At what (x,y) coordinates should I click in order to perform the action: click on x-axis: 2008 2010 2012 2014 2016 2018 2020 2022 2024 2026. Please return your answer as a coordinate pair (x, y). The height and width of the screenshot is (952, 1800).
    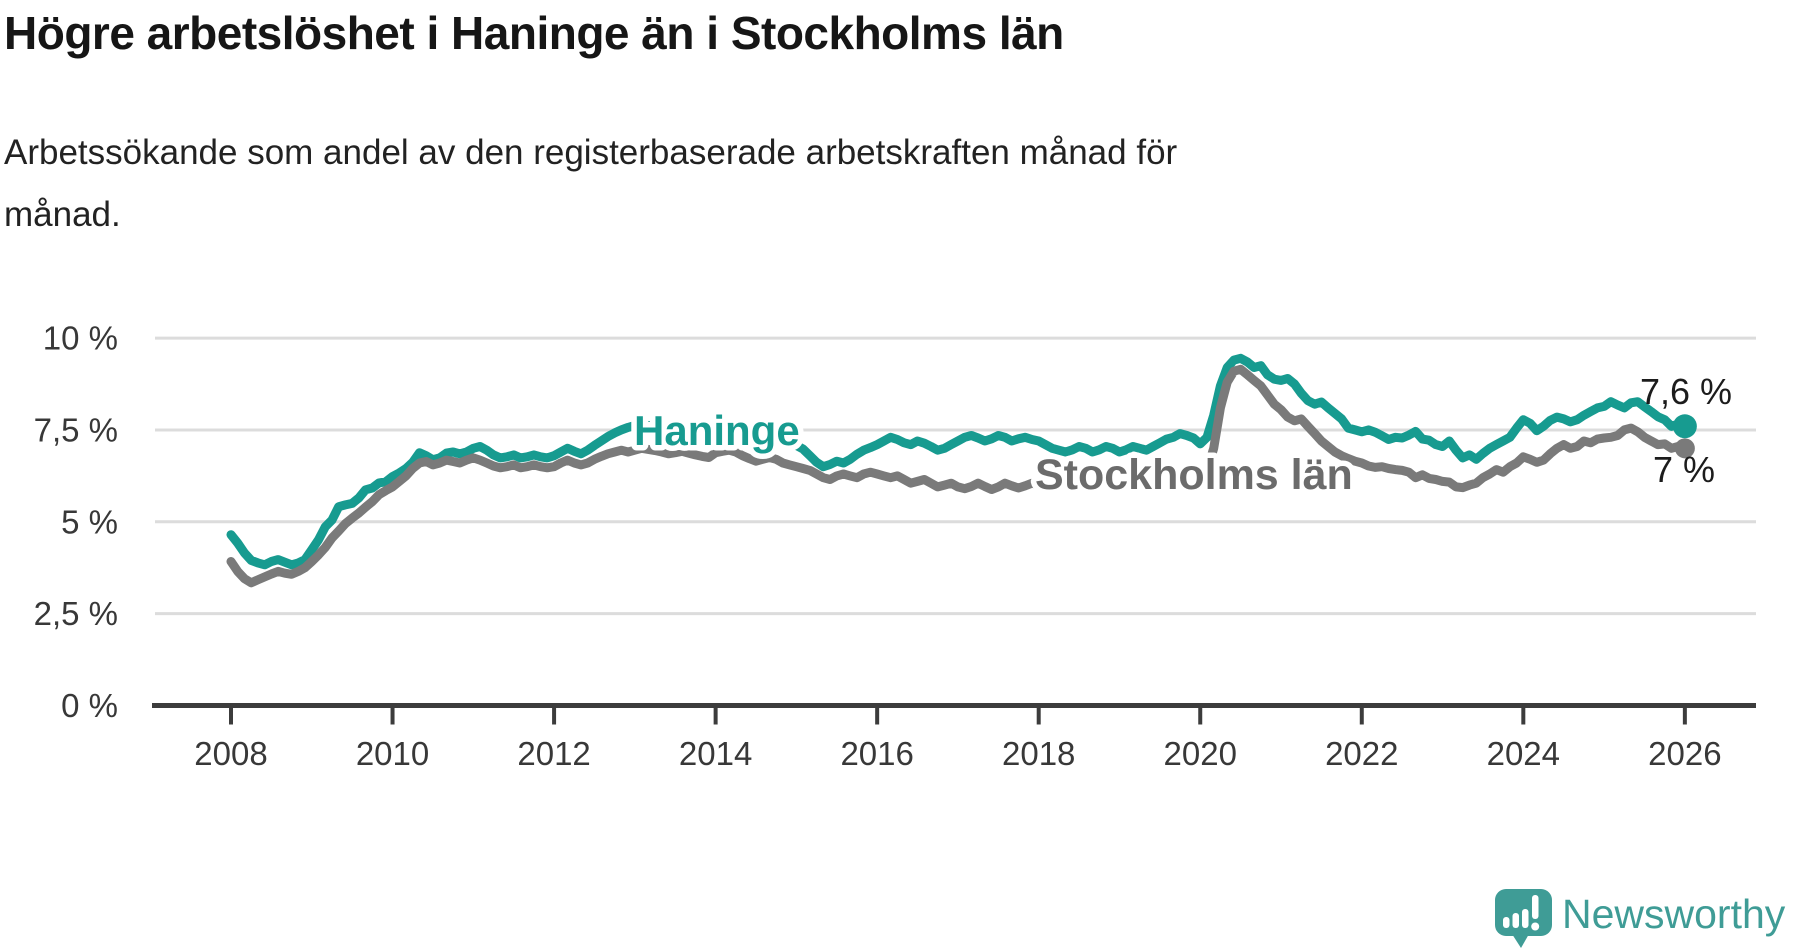
    Looking at the image, I should click on (954, 737).